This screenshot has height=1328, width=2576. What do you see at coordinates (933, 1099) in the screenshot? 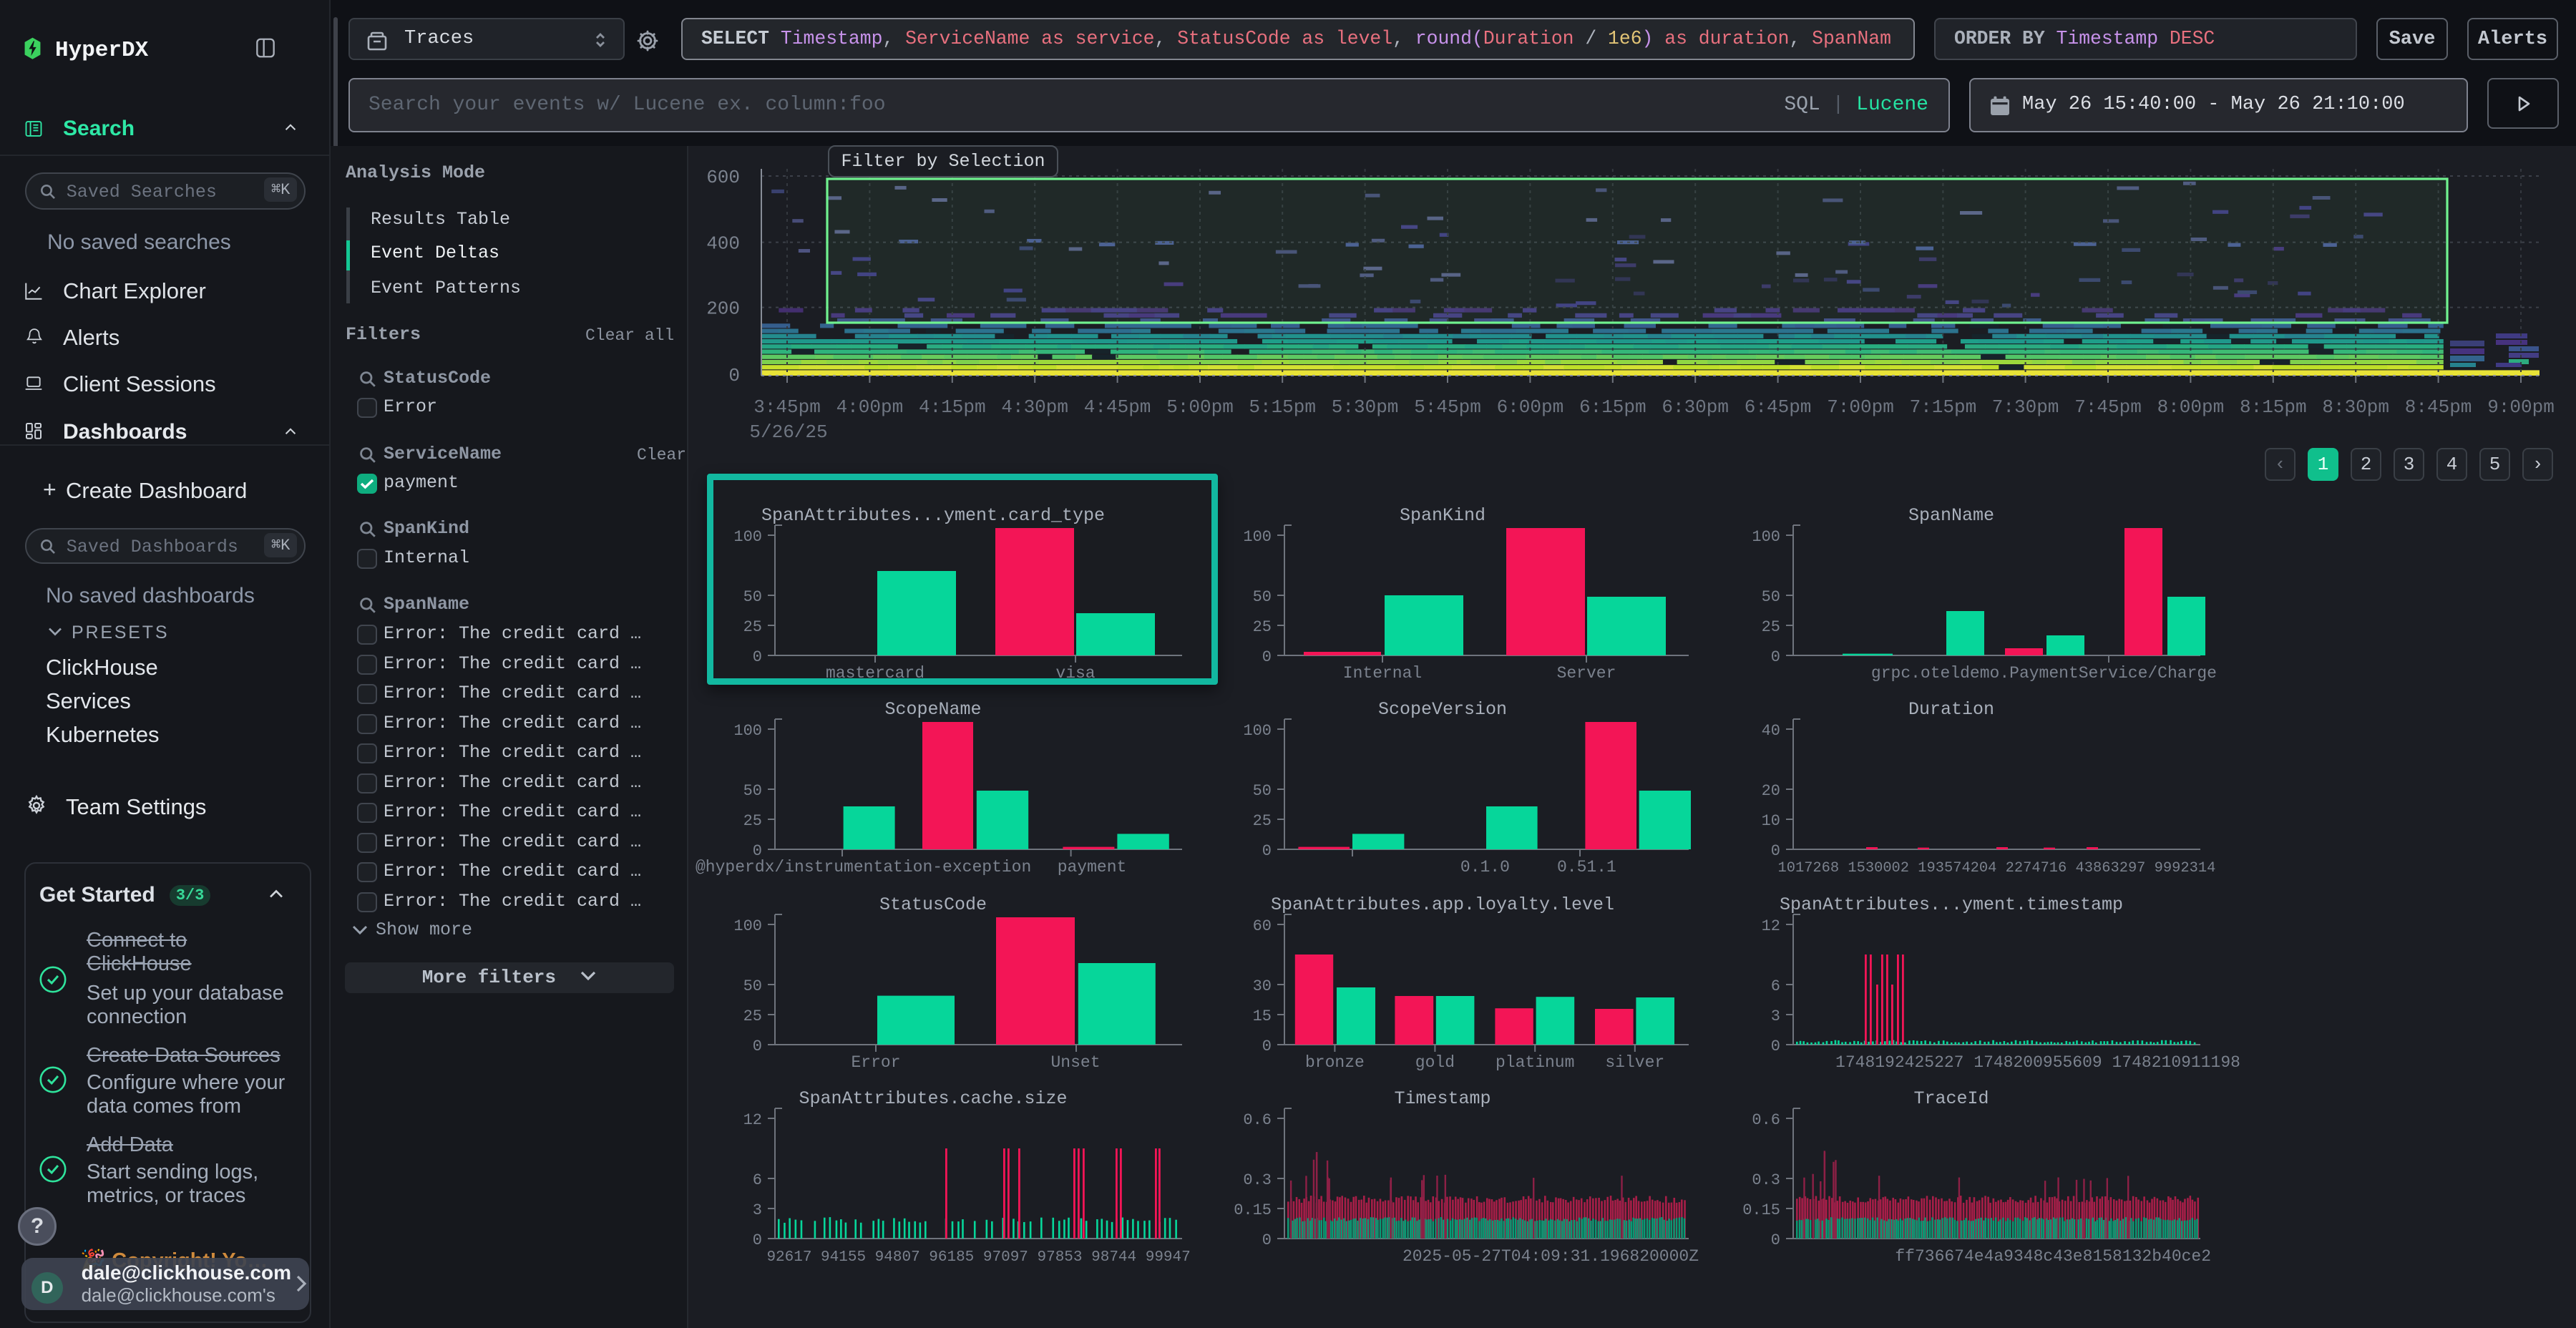
I see `svg-text: SpanAttributes.cache.size` at bounding box center [933, 1099].